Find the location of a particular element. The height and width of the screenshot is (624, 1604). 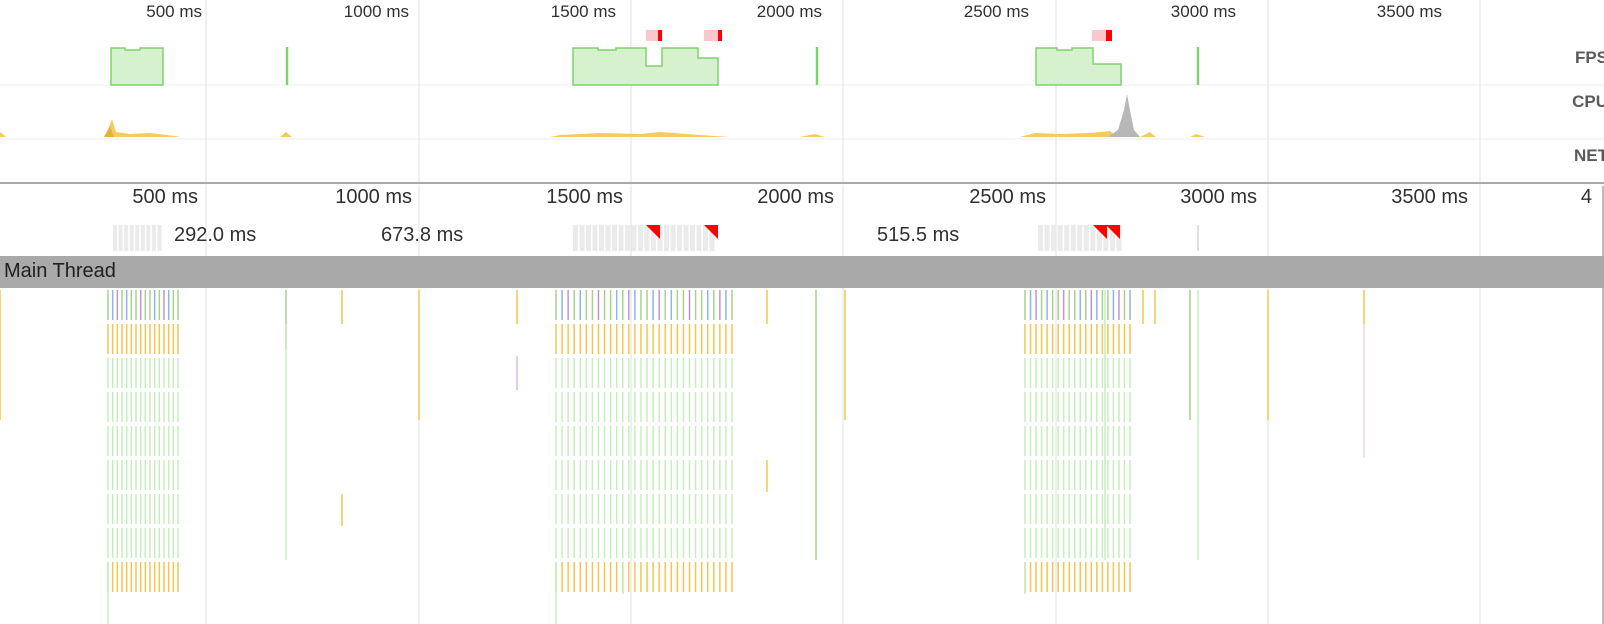

cpu-track-label: CPU is located at coordinates (1588, 101).